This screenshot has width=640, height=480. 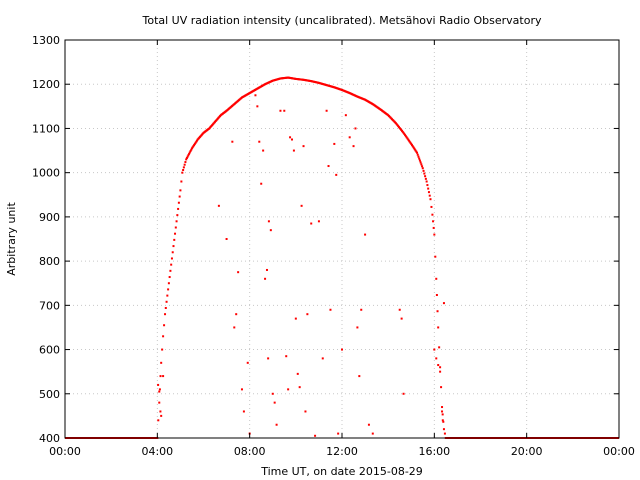 I want to click on x-axis-label: Time UT, on date 2015-08-29, so click(x=341, y=471).